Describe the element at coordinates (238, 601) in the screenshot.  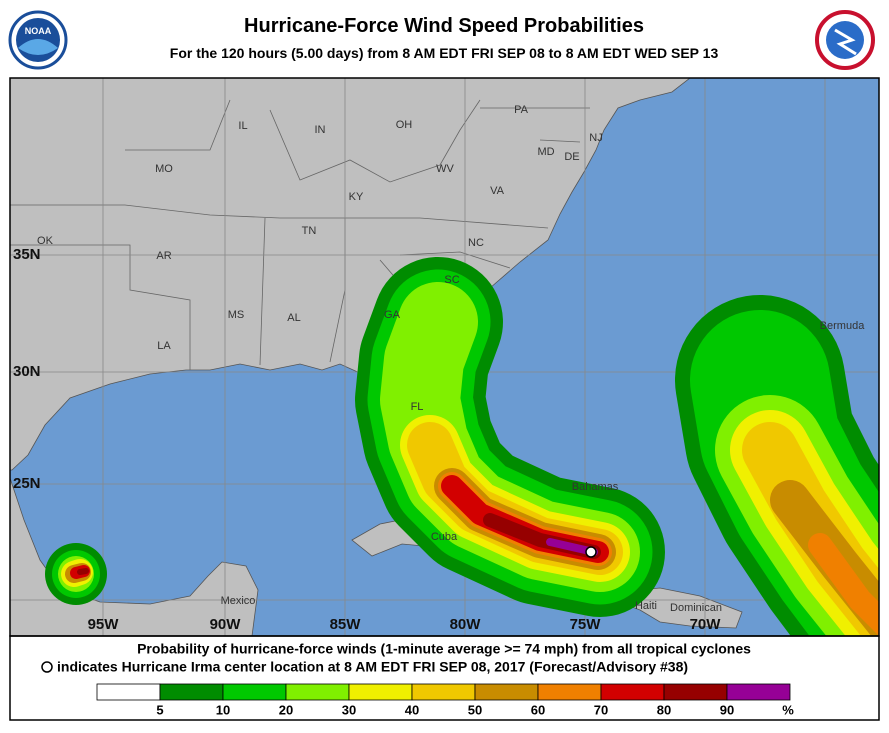
I see `place-label: Mexico` at that location.